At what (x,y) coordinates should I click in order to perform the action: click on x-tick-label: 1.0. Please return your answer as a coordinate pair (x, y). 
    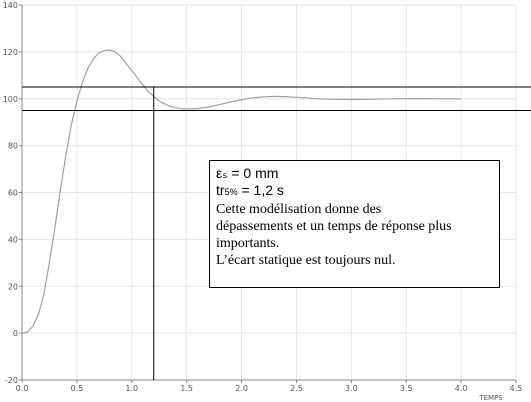
    Looking at the image, I should click on (131, 388).